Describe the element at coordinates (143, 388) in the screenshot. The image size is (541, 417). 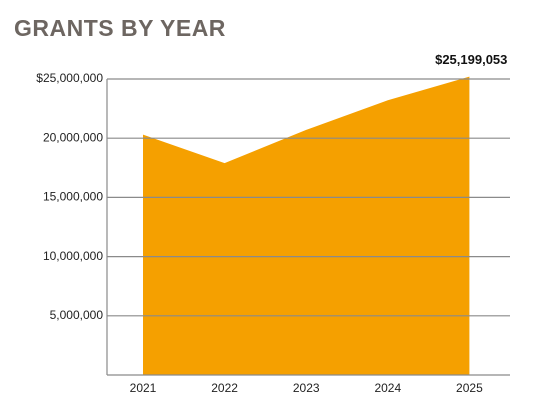
I see `x-tick-label: 2021` at that location.